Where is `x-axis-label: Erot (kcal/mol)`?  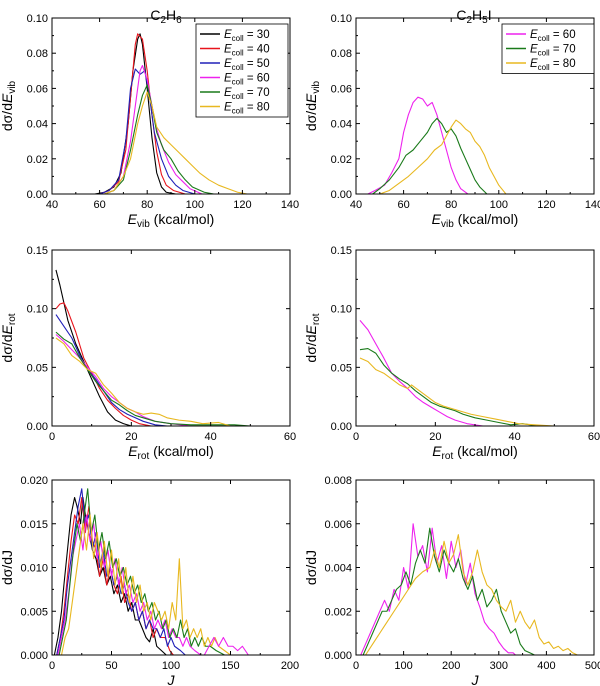
x-axis-label: Erot (kcal/mol) is located at coordinates (171, 452).